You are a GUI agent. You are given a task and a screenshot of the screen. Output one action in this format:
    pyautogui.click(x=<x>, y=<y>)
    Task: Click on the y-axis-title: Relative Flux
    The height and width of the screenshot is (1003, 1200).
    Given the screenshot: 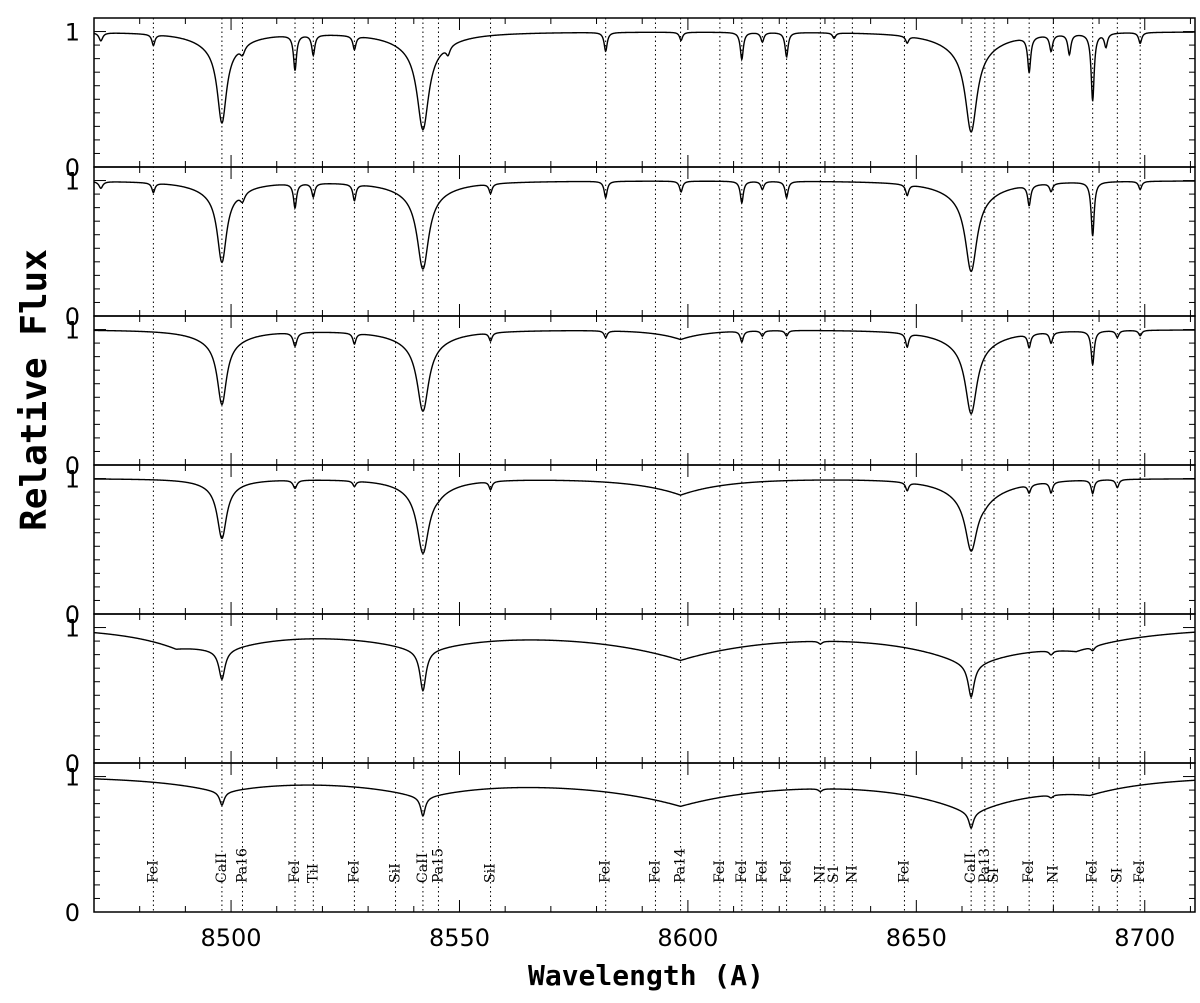 What is the action you would take?
    pyautogui.click(x=34, y=390)
    